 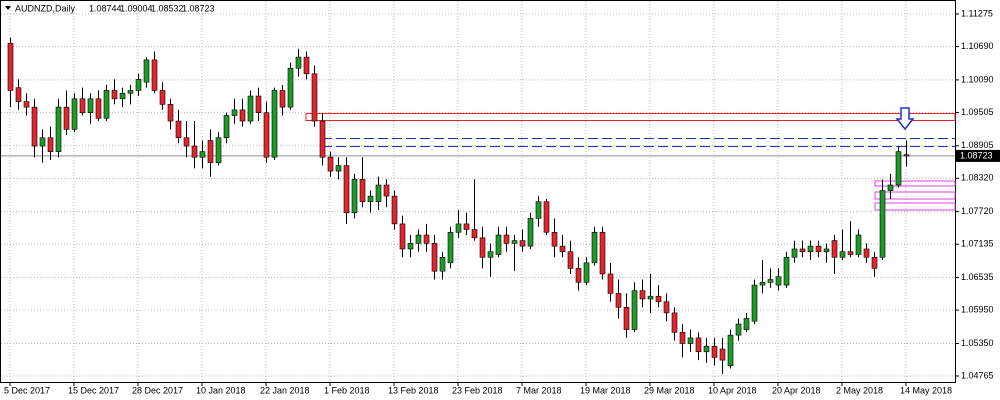 I want to click on y-tick-label: 1.11275, so click(x=977, y=13).